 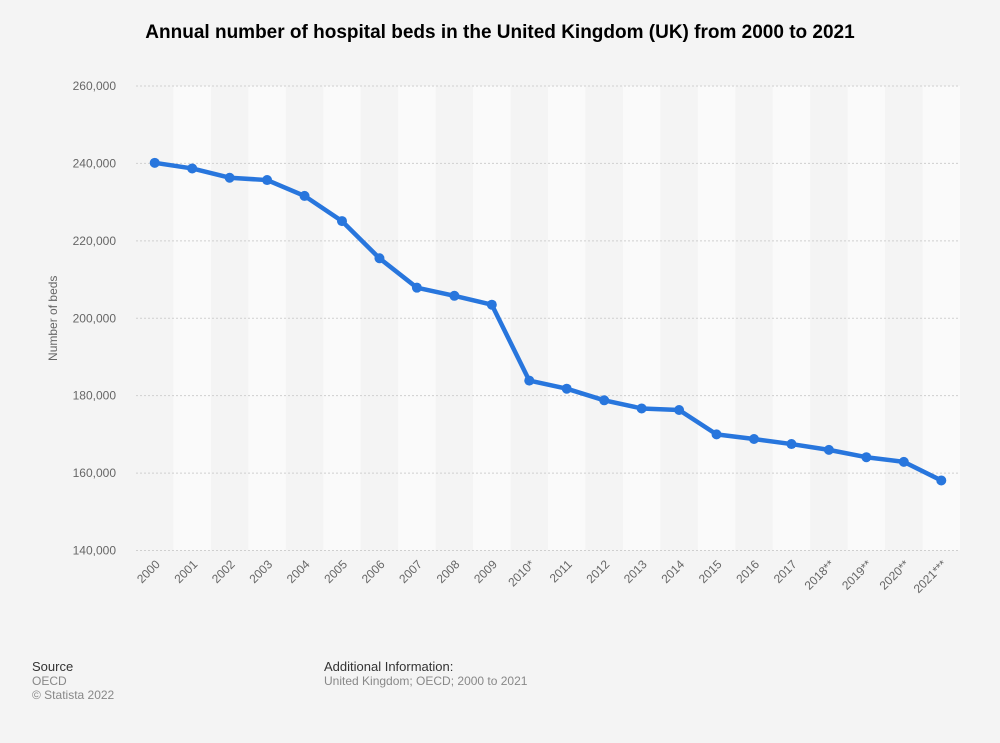 I want to click on source-heading: Source, so click(x=53, y=666).